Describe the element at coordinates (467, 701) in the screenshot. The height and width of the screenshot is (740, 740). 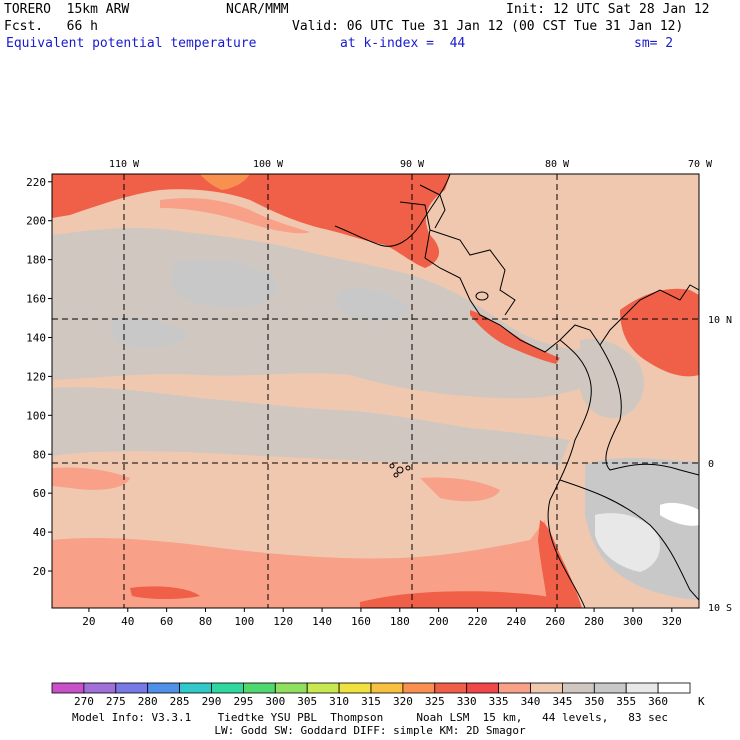
I see `colorbar-label: 330` at that location.